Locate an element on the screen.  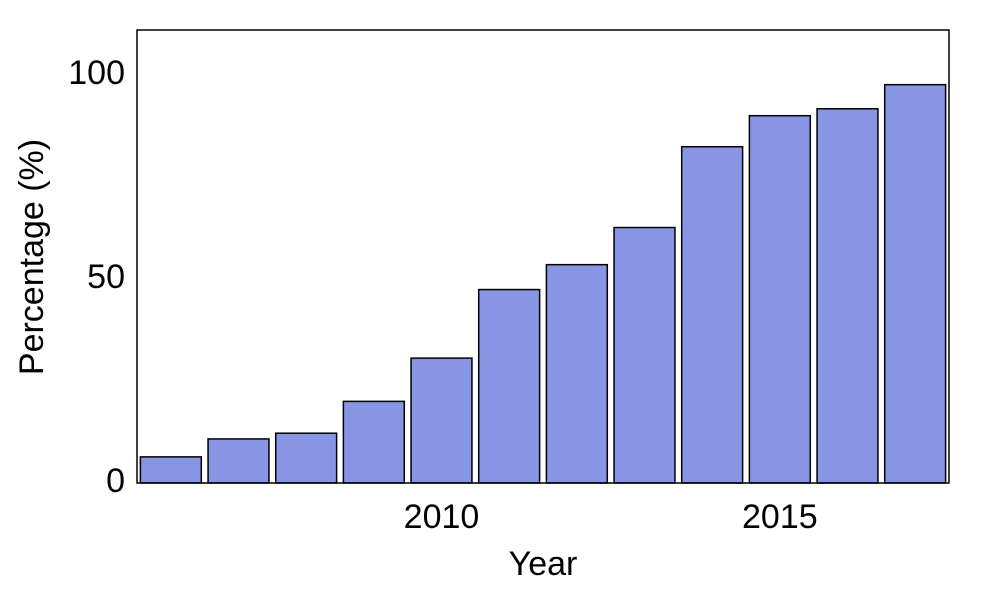
x-tick-label: 2010 is located at coordinates (442, 517).